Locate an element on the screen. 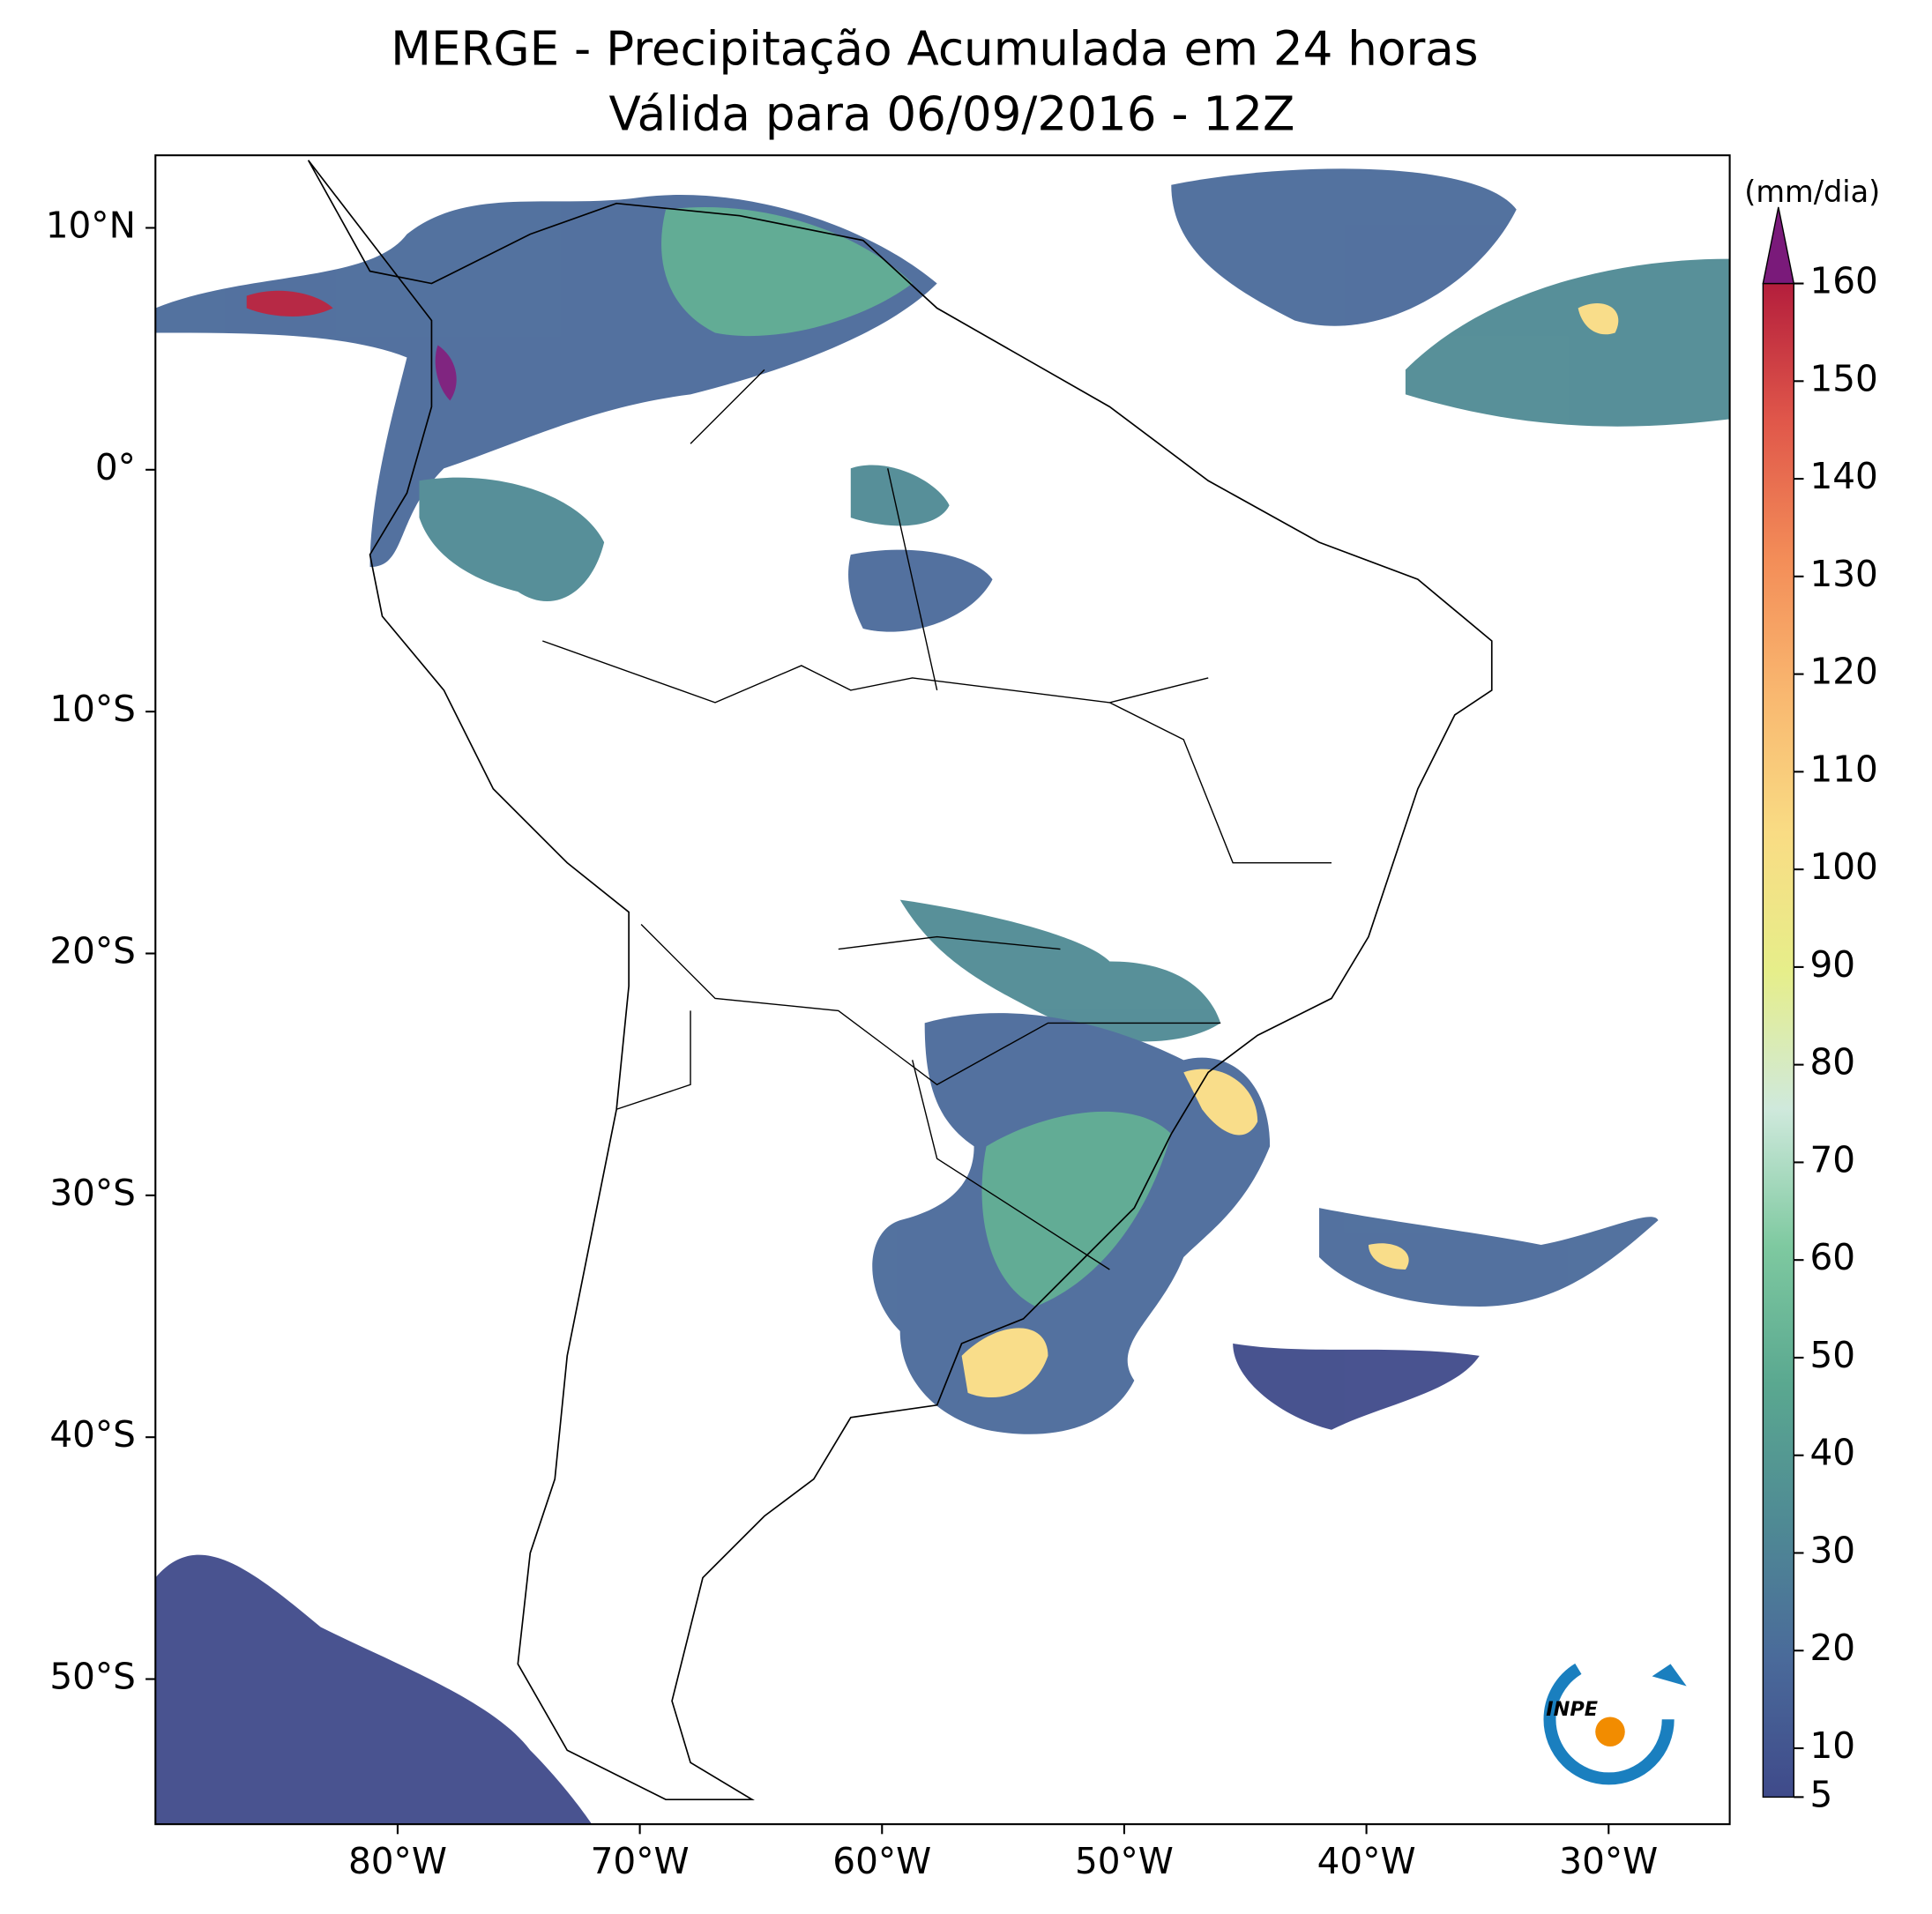 This screenshot has width=1932, height=1914. y-tick-label: 10°S is located at coordinates (92, 709).